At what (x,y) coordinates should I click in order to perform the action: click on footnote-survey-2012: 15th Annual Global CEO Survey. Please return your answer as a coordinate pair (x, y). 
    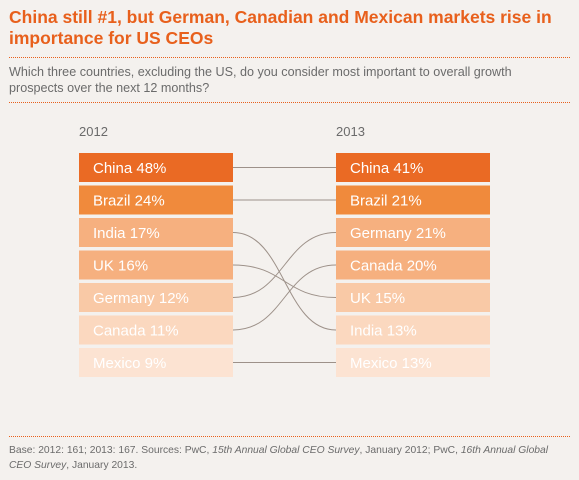
    Looking at the image, I should click on (286, 450).